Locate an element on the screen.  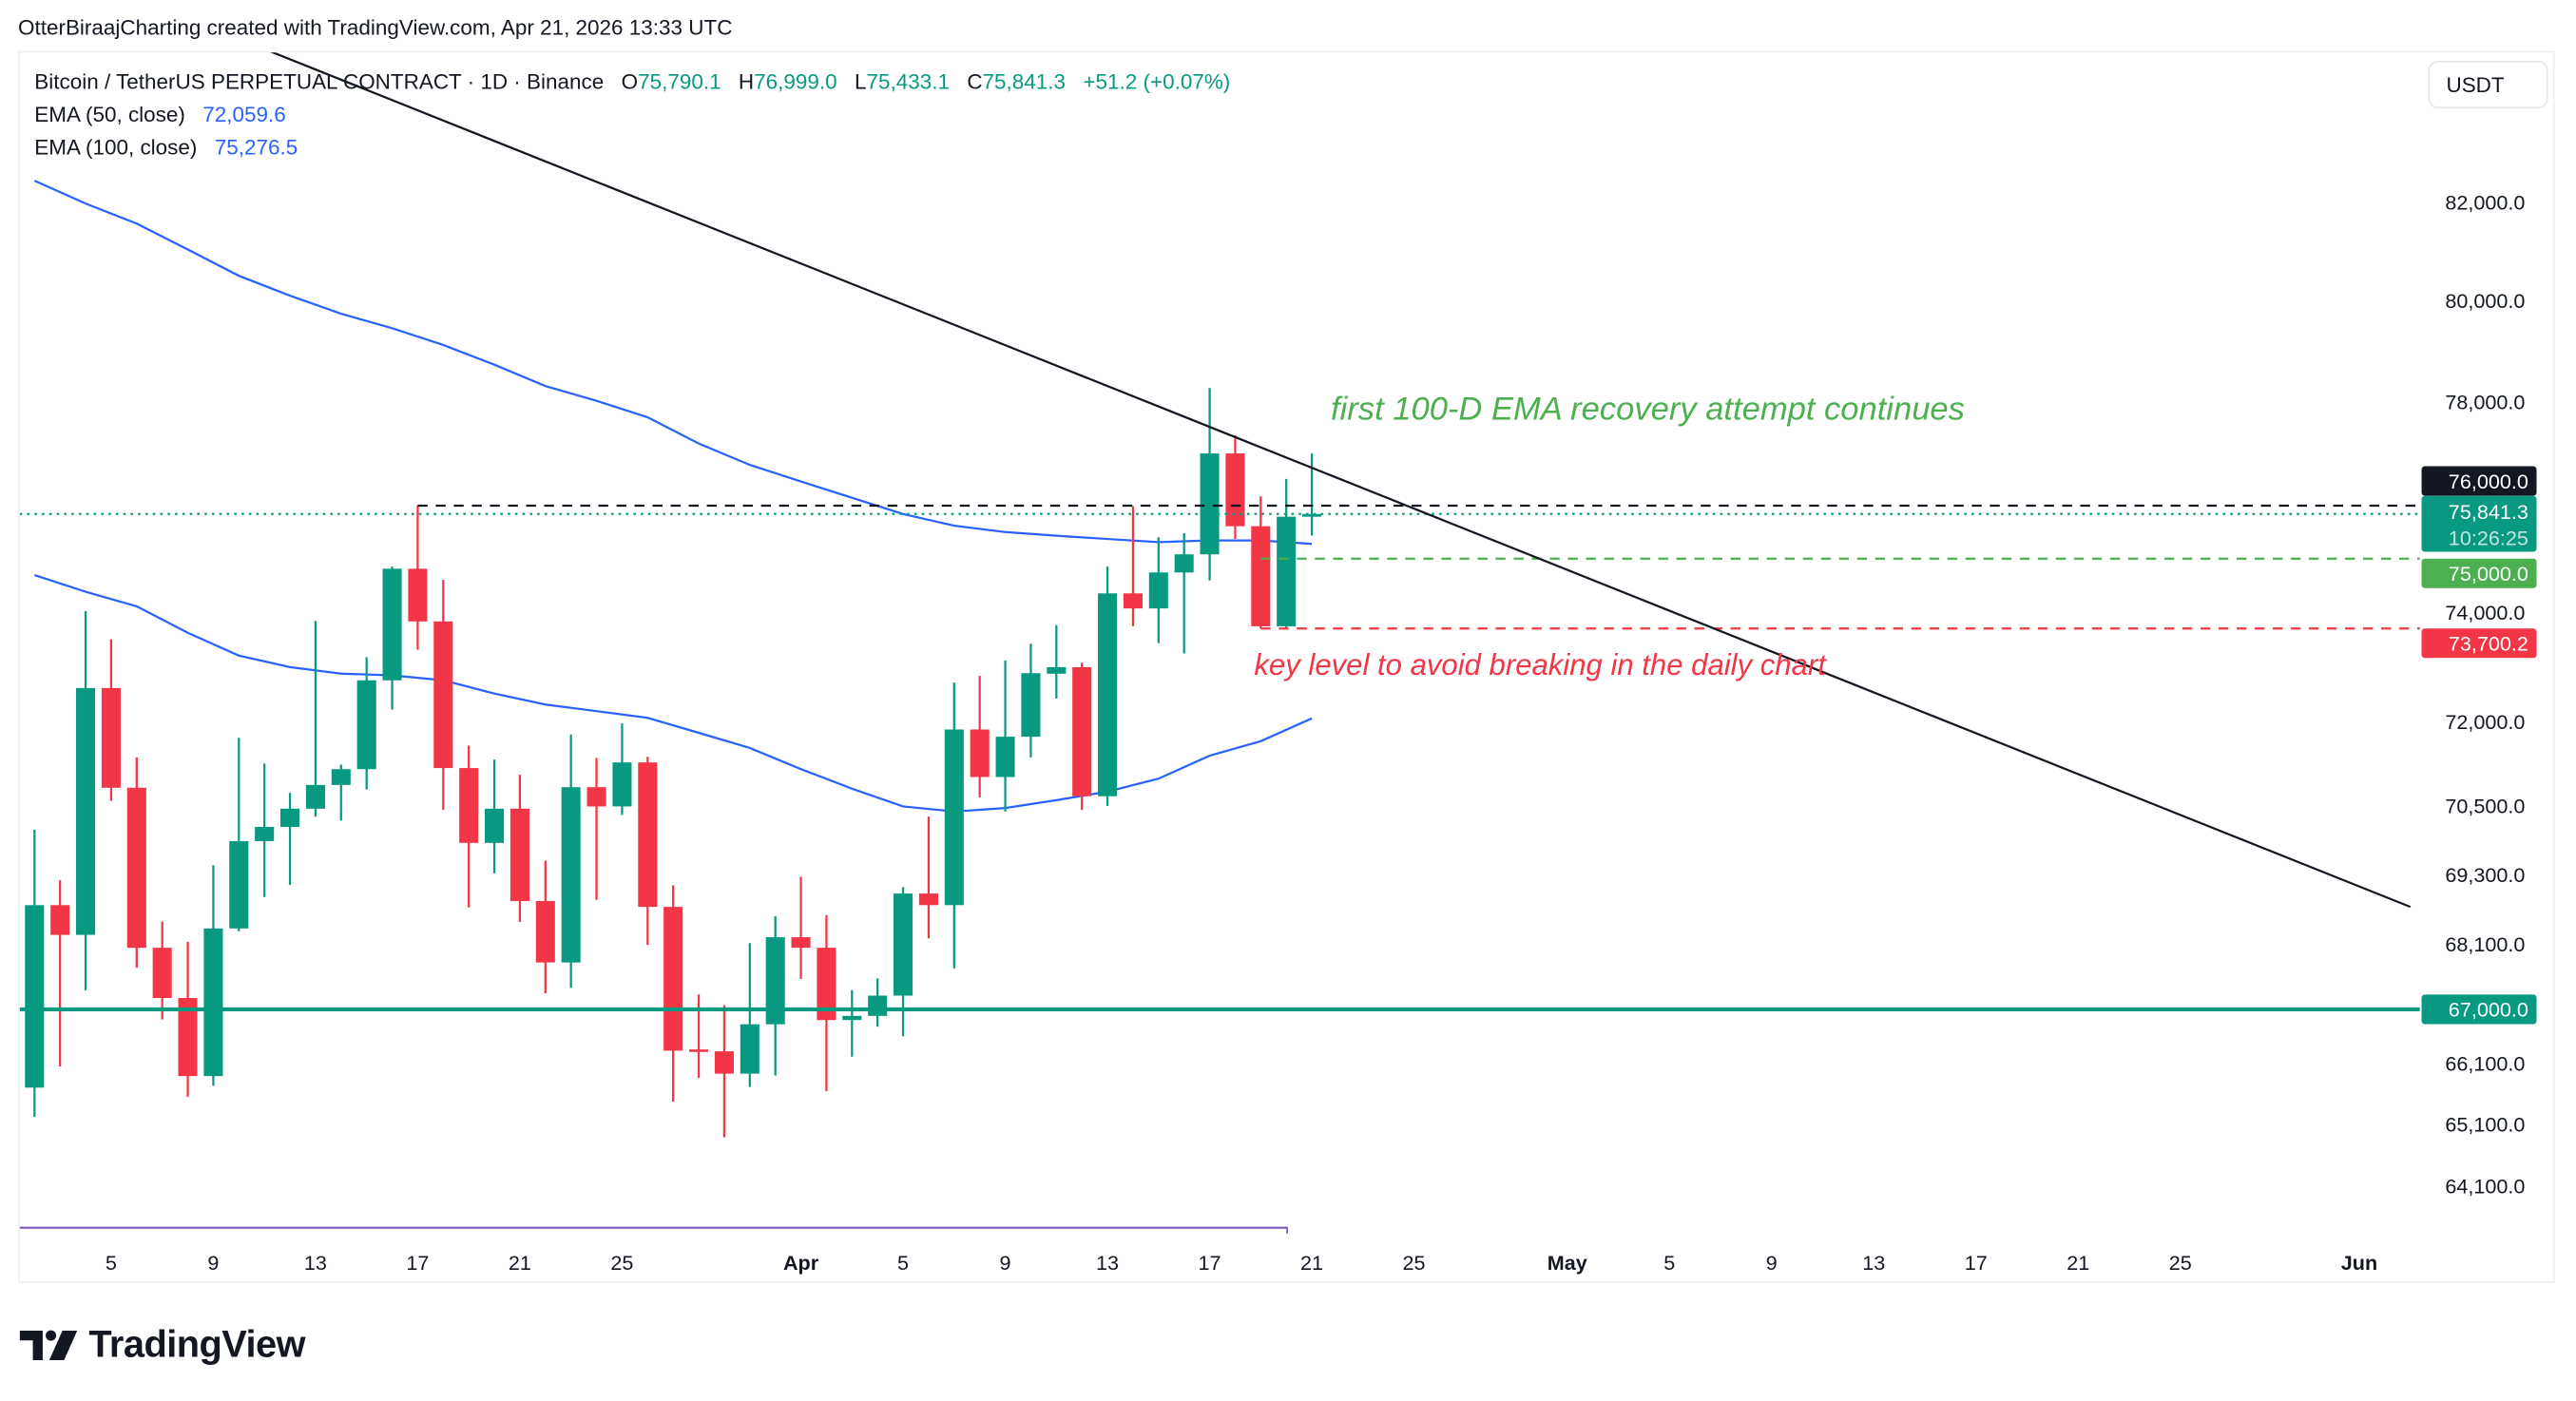
ema50-line is located at coordinates (673, 693).